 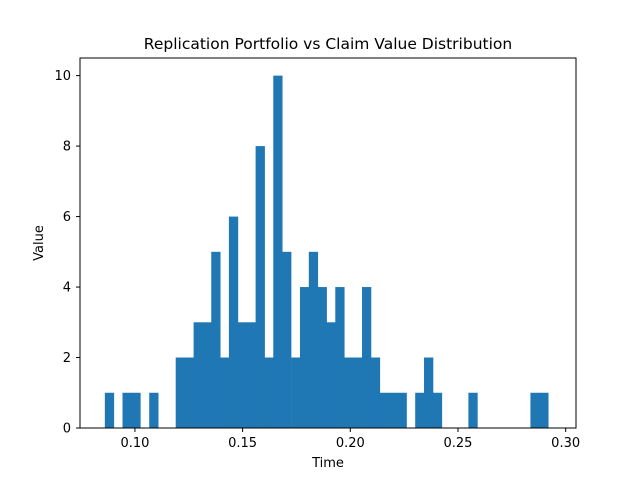 What do you see at coordinates (134, 443) in the screenshot?
I see `x-tick-label: 0.10` at bounding box center [134, 443].